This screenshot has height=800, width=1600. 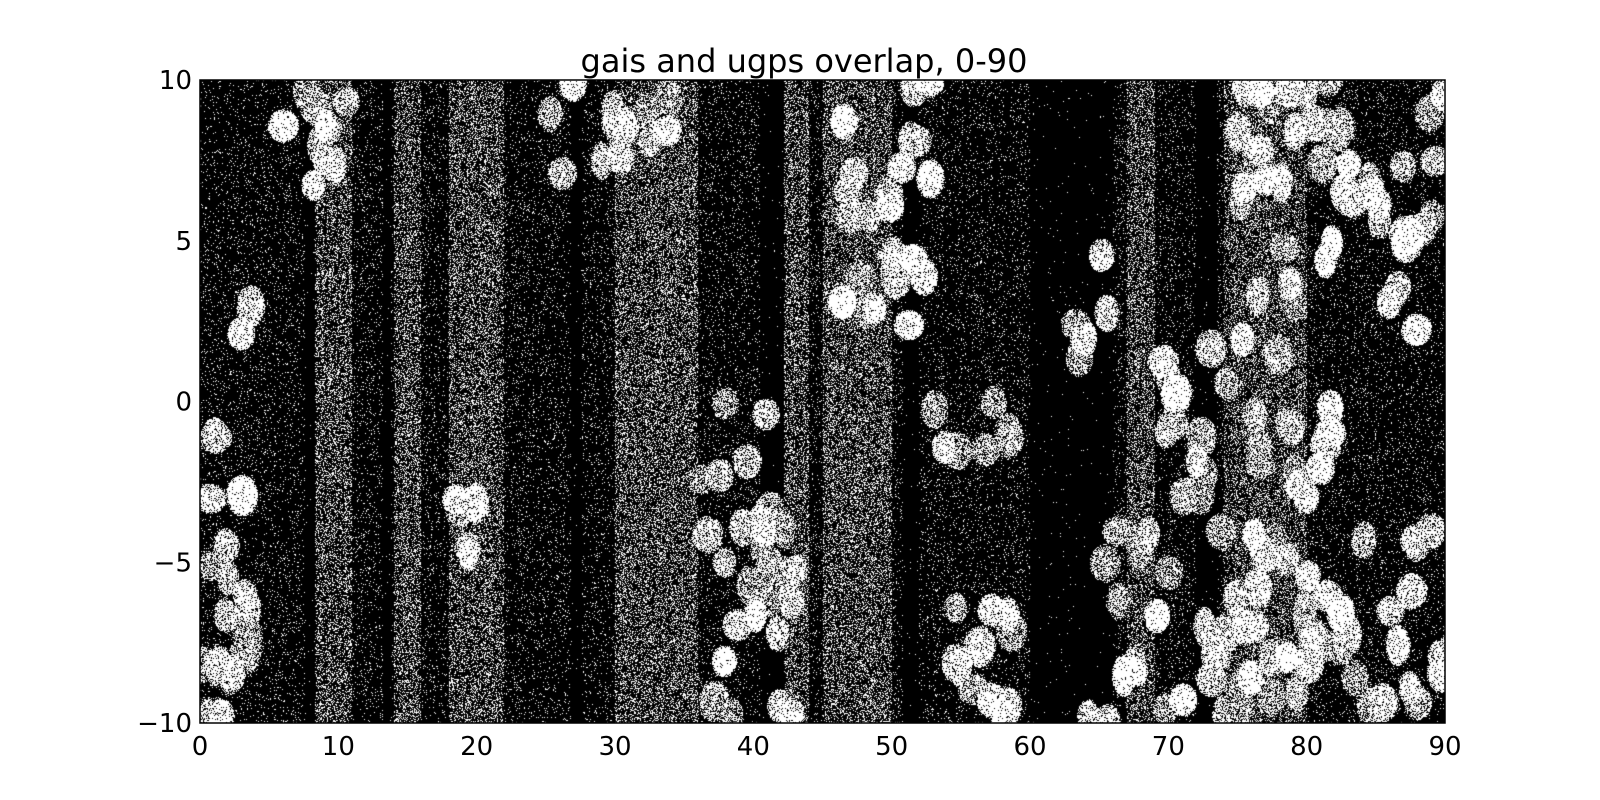 I want to click on chart-title: gais and ugps overlap, 0-90, so click(x=804, y=61).